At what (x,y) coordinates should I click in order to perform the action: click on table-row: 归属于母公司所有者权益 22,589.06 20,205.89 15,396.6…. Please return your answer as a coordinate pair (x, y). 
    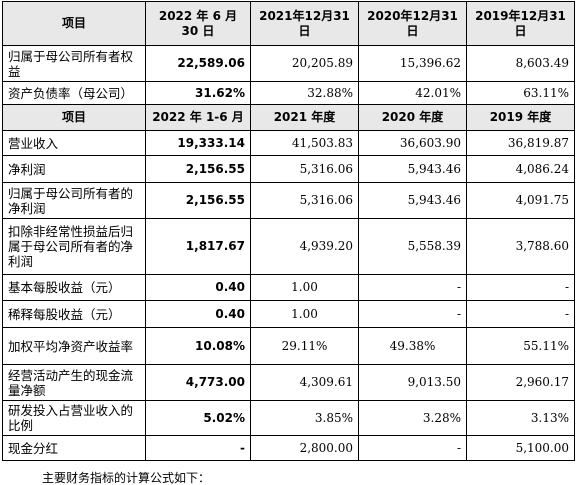
    Looking at the image, I should click on (288, 63).